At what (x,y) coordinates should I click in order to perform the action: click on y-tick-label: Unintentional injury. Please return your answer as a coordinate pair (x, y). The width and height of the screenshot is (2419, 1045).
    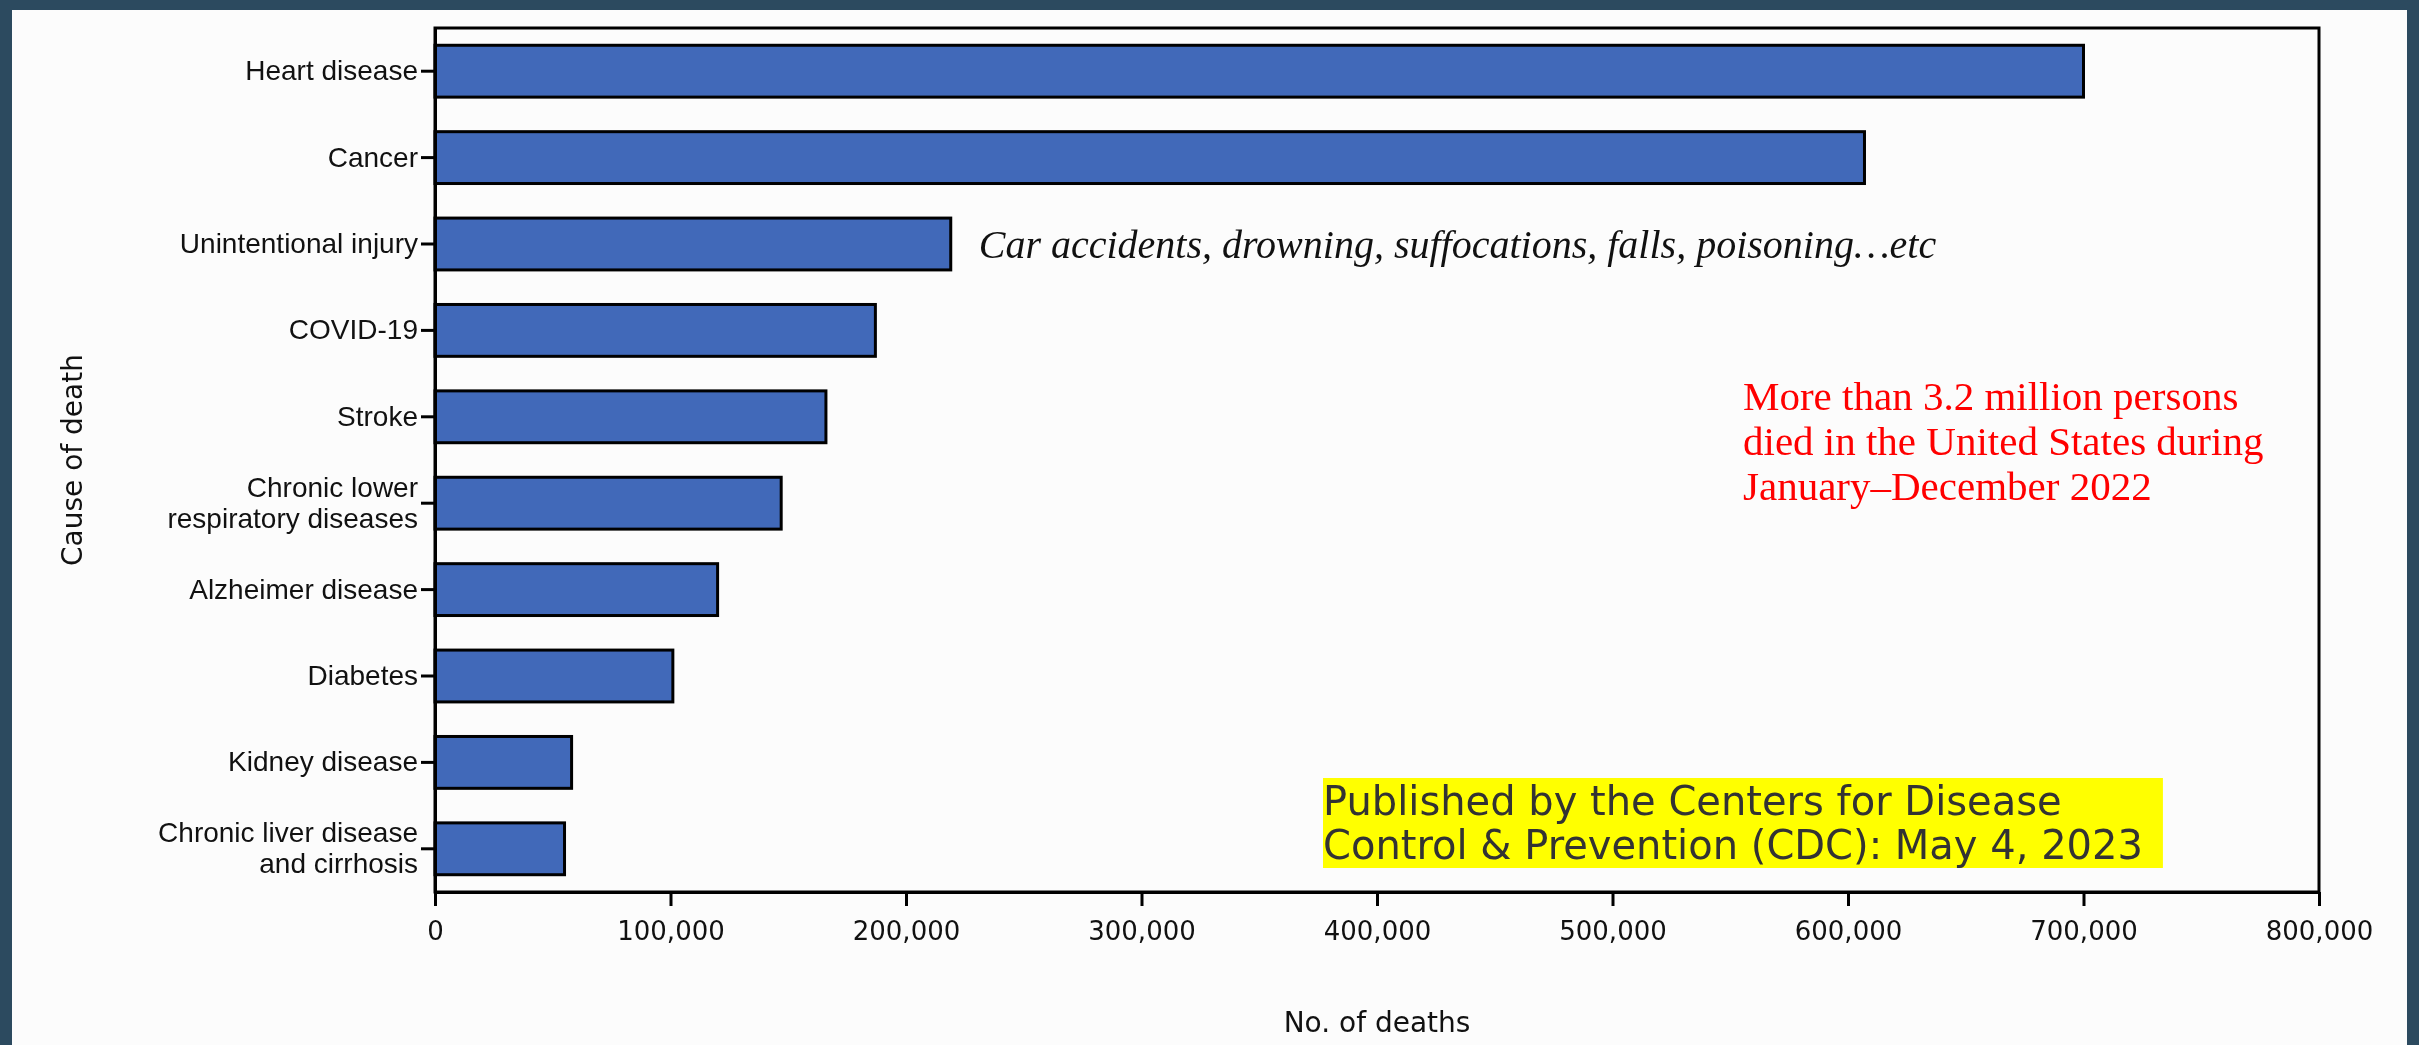
    Looking at the image, I should click on (298, 243).